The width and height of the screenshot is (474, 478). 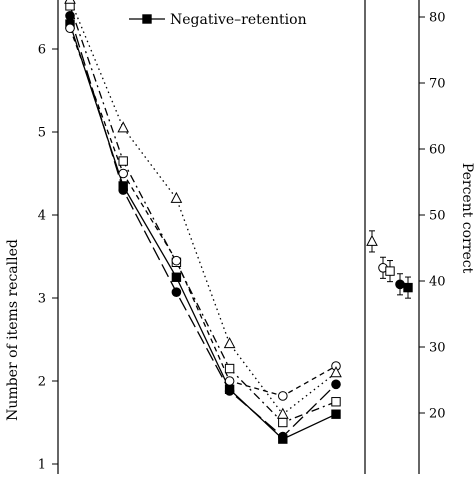 What do you see at coordinates (437, 282) in the screenshot?
I see `right-y-tick-label: 40` at bounding box center [437, 282].